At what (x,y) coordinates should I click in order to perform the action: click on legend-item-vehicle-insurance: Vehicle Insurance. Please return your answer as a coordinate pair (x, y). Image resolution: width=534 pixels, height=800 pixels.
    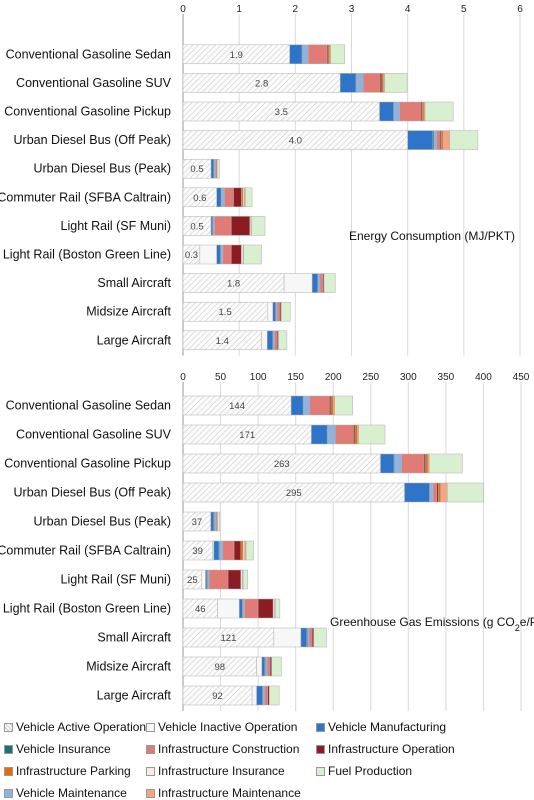
    Looking at the image, I should click on (57, 749).